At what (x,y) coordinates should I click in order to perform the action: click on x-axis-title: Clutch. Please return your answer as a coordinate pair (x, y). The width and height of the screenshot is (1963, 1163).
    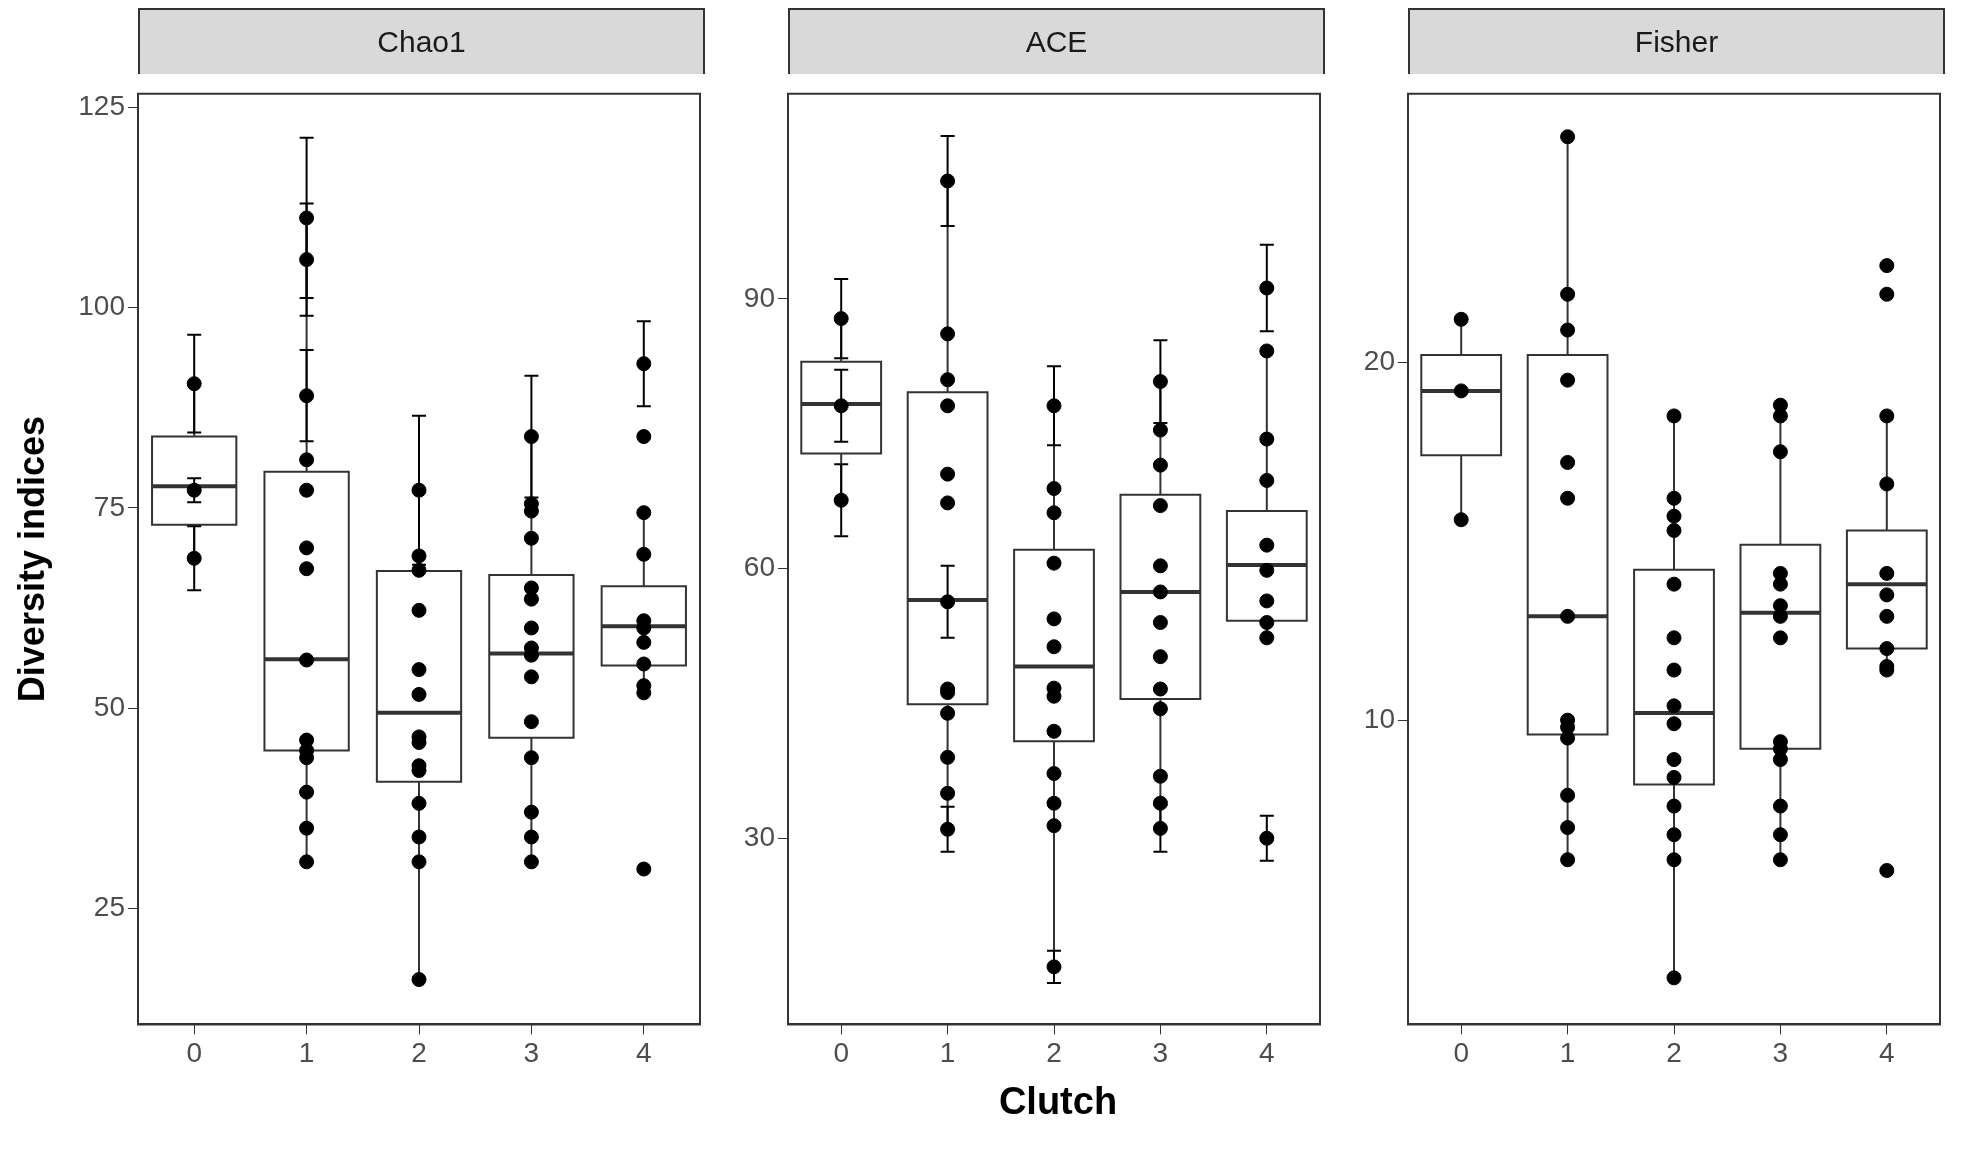
    Looking at the image, I should click on (1058, 1101).